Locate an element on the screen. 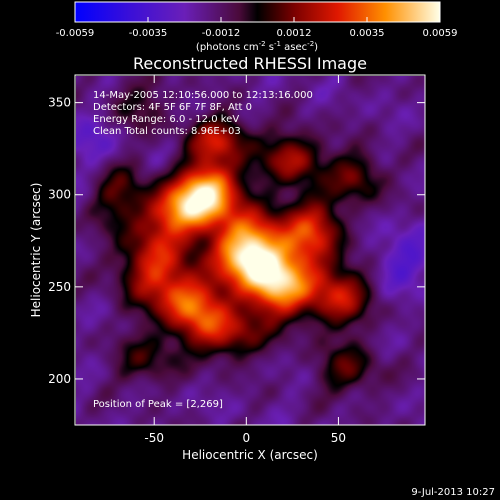 The height and width of the screenshot is (500, 500). info-line: Clean Total counts: 8.96E+03 is located at coordinates (167, 131).